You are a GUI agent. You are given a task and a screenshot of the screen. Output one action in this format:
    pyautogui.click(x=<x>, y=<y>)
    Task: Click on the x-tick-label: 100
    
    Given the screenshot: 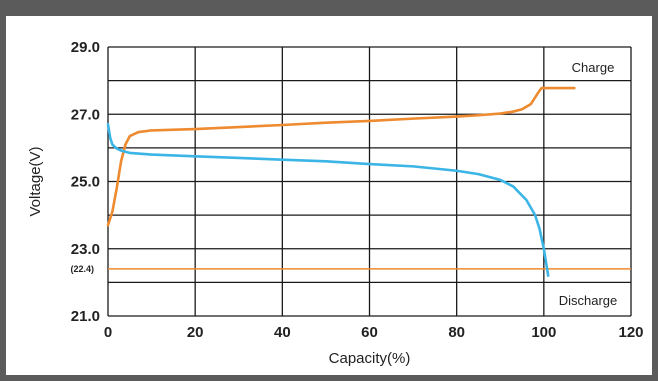 What is the action you would take?
    pyautogui.click(x=543, y=332)
    